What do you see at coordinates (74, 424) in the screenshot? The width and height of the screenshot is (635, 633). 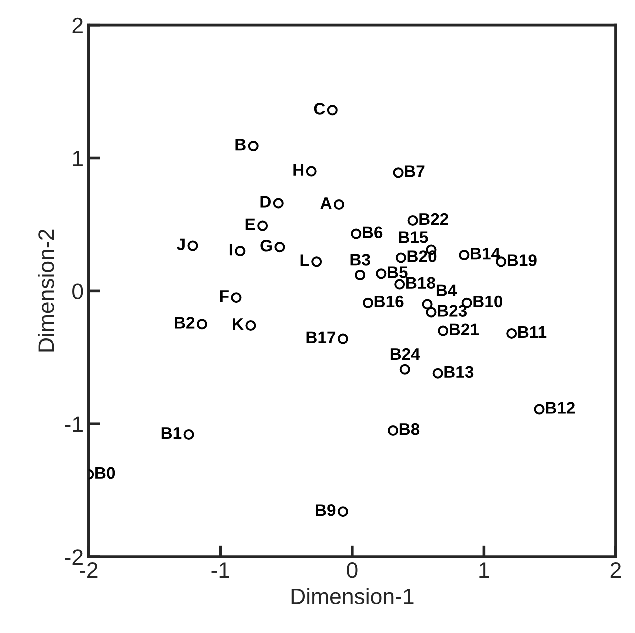 I see `y-tick-label: -1` at bounding box center [74, 424].